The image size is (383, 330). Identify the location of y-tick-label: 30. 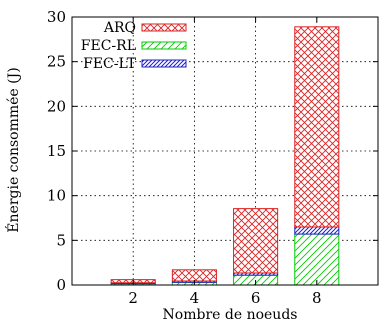
(56, 17).